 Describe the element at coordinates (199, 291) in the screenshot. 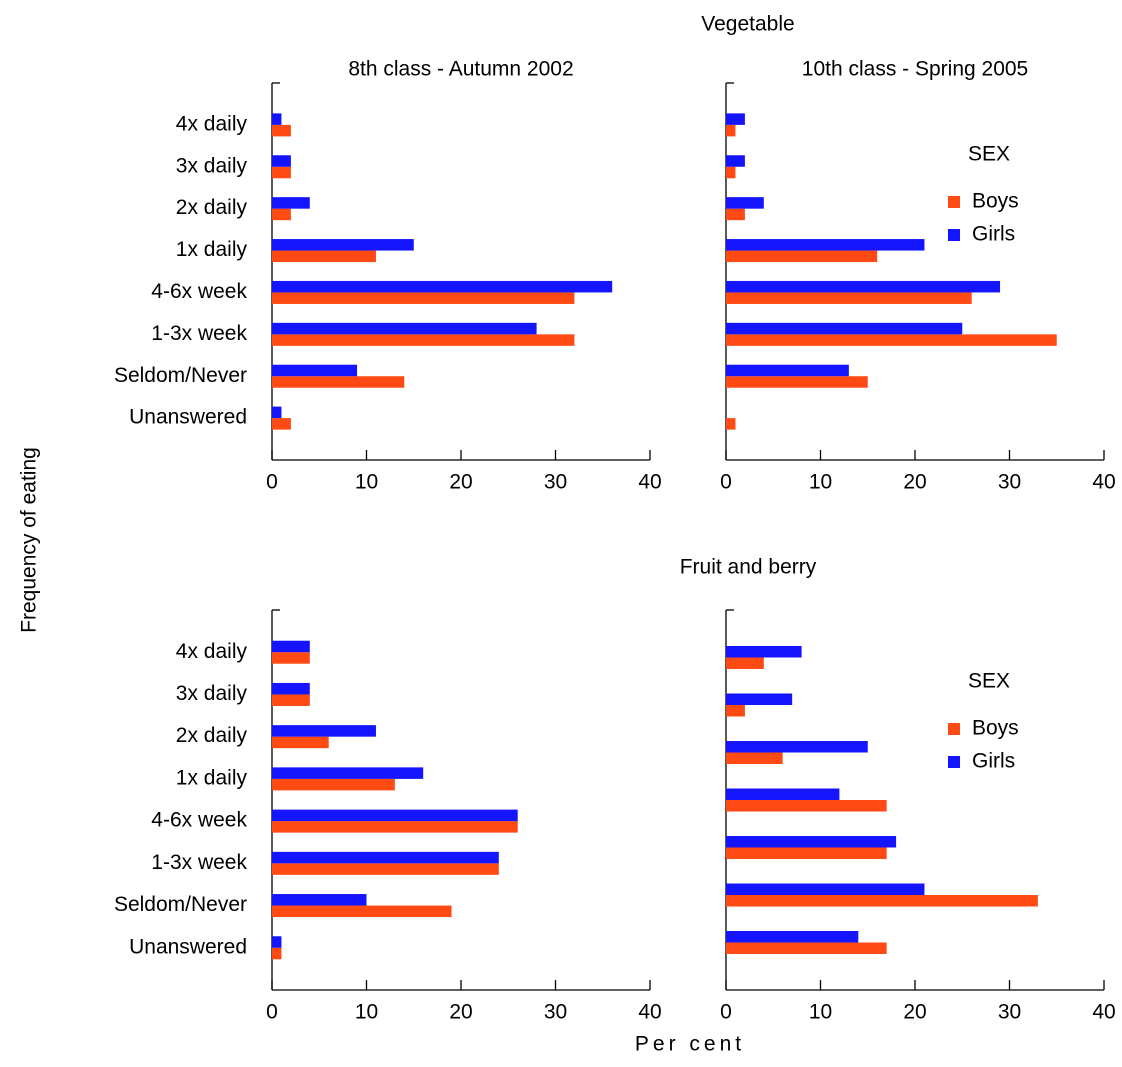

I see `category-label: 4-6x week` at that location.